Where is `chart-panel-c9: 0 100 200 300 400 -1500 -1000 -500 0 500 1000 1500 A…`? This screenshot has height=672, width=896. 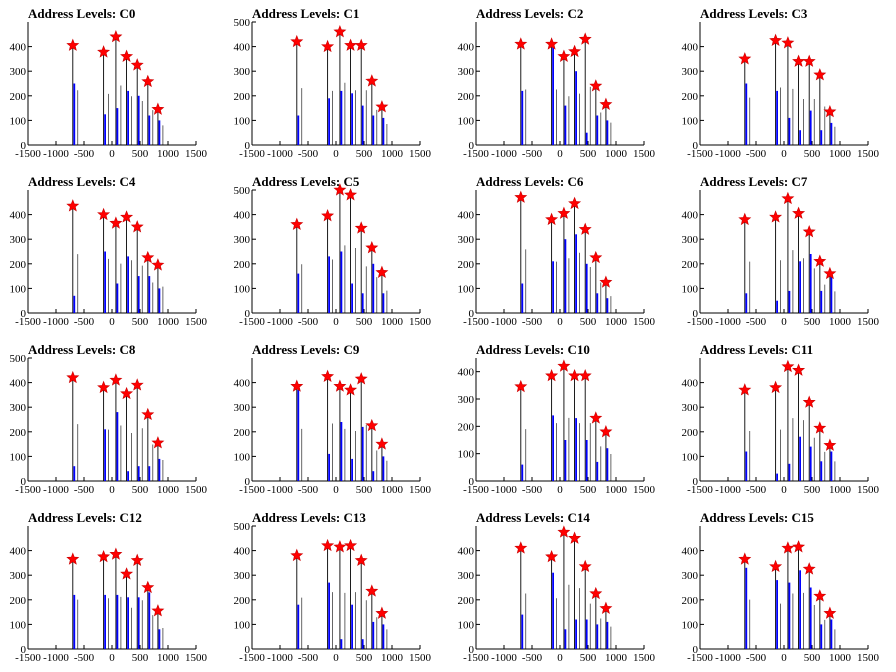 chart-panel-c9: 0 100 200 300 400 -1500 -1000 -500 0 500 1000 1500 A… is located at coordinates (336, 420).